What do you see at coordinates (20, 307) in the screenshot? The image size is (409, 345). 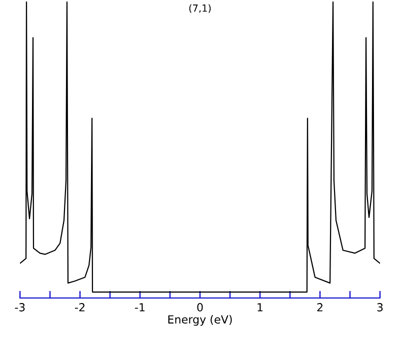 I see `x-tick-label: -3` at bounding box center [20, 307].